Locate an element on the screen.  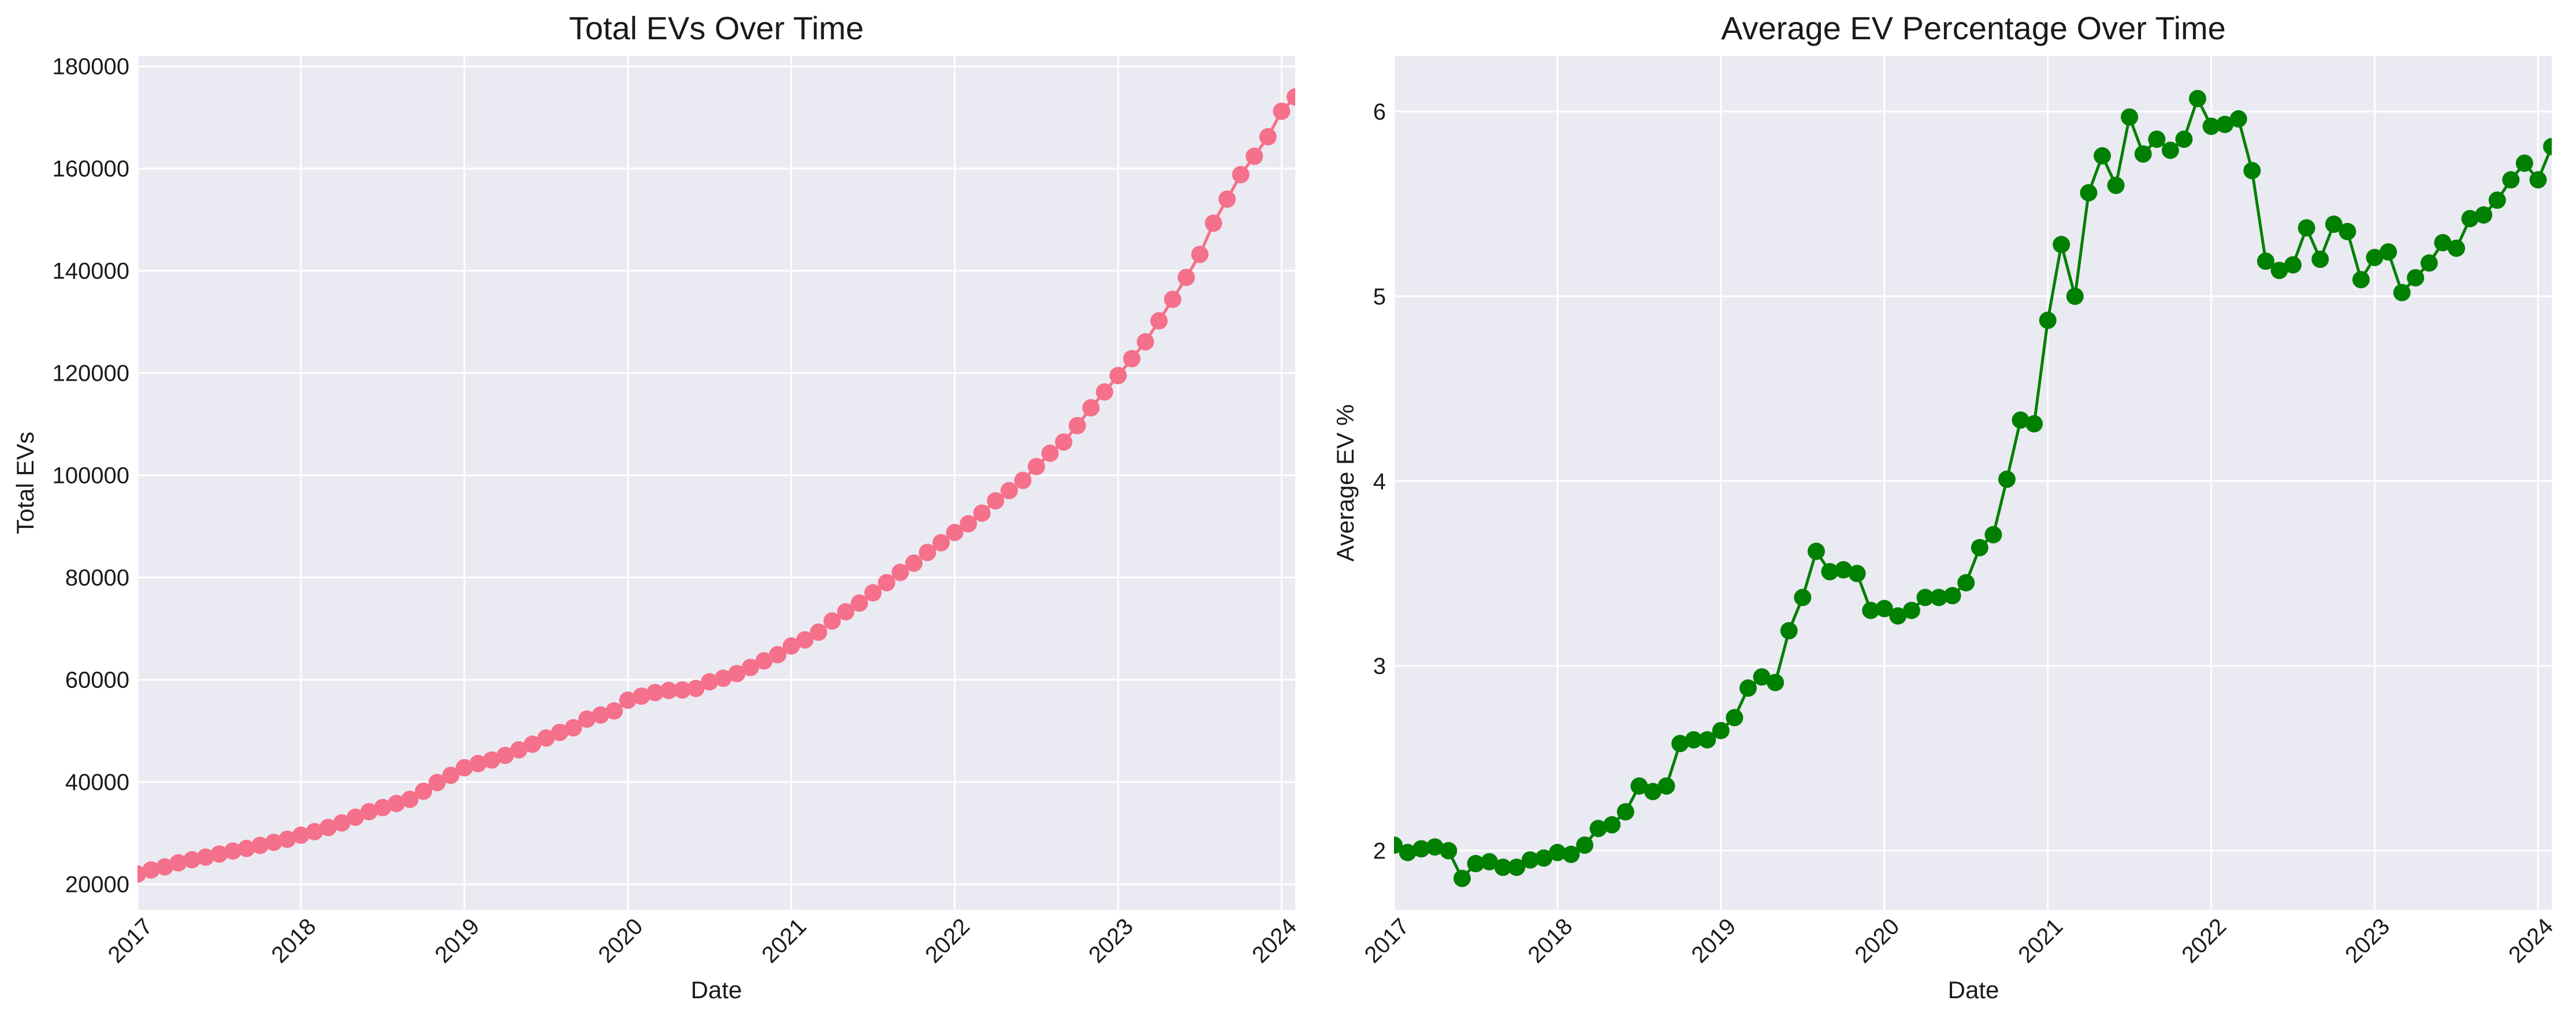
y-tick-label: 160000 is located at coordinates (91, 169).